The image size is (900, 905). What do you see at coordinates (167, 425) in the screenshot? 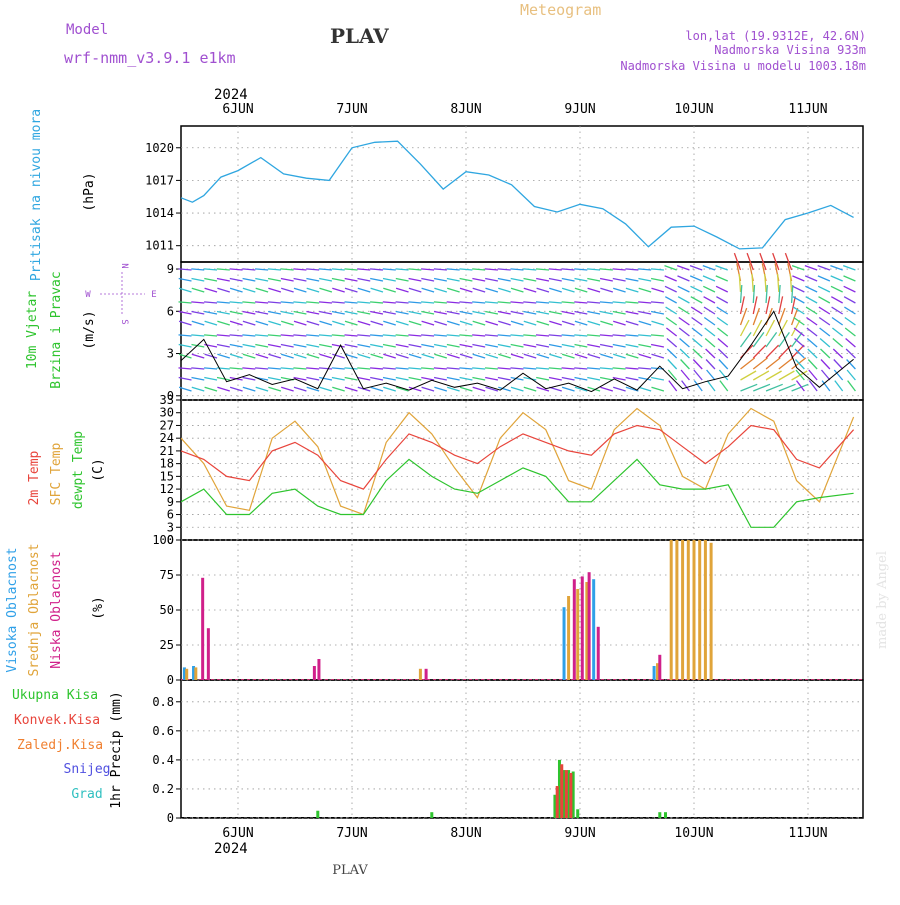
I see `y-tick-label: 27` at bounding box center [167, 425].